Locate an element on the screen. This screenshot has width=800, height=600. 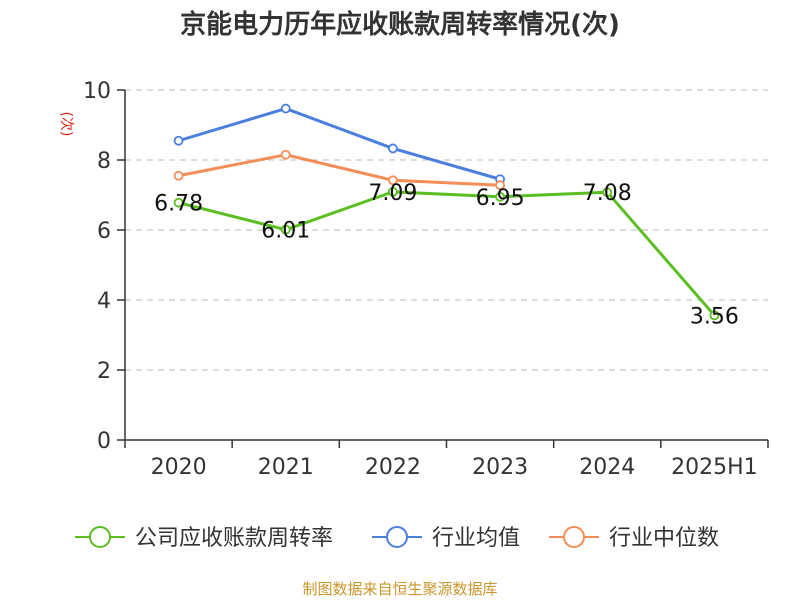
legend-label-1: 行业均值 is located at coordinates (476, 538).